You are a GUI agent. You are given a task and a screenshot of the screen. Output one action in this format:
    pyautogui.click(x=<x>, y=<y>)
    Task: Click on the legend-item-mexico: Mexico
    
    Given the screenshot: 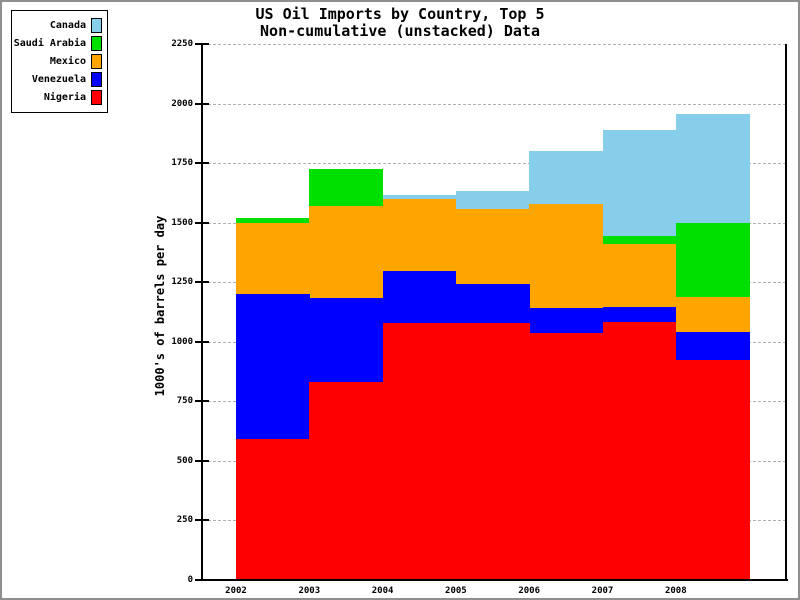 What is the action you would take?
    pyautogui.click(x=59, y=61)
    